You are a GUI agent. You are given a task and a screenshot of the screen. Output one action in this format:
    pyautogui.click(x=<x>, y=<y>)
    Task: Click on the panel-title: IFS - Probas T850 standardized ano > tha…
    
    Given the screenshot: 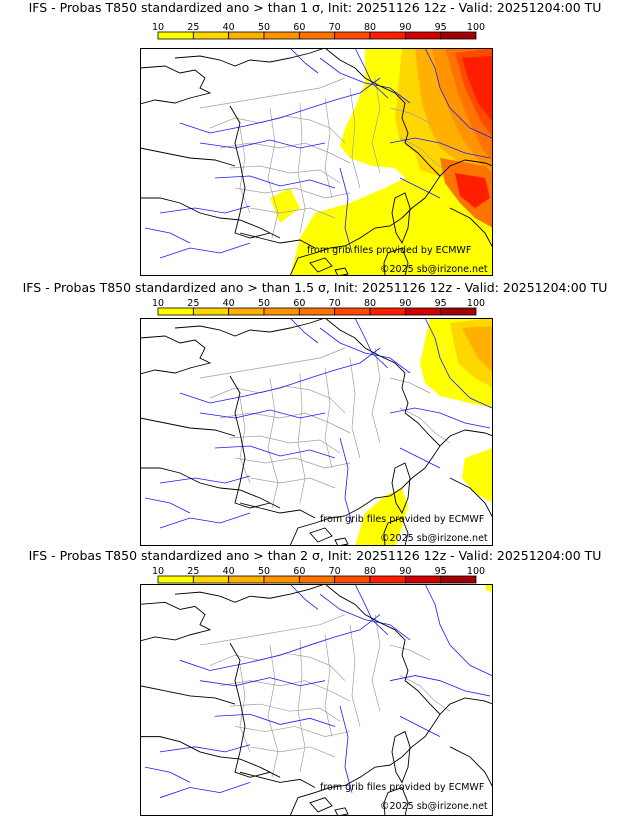 What is the action you would take?
    pyautogui.click(x=315, y=7)
    